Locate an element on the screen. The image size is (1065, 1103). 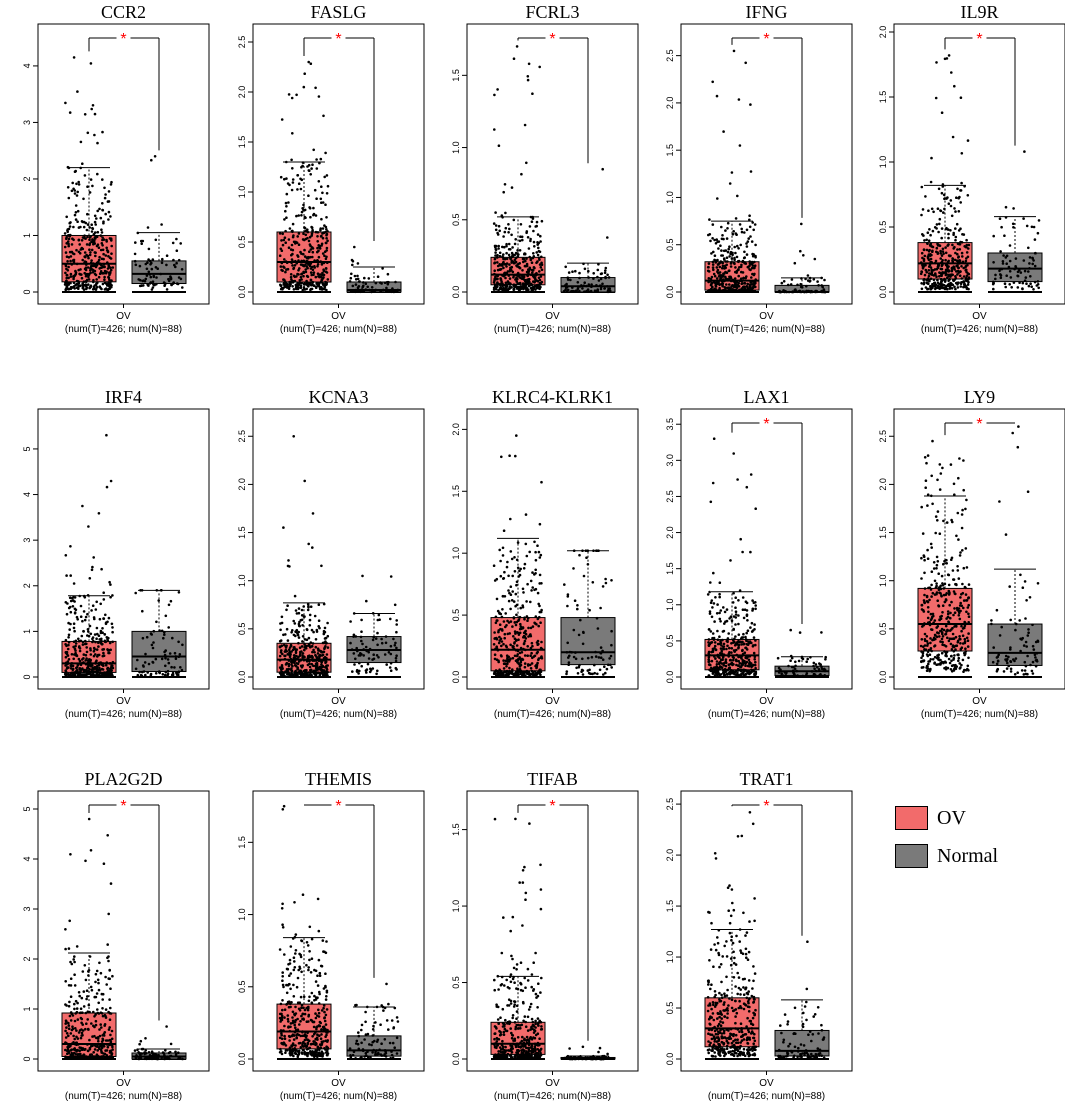
sample-size-caption: (num(T)=426; num(N)=88) is located at coordinates (552, 714).